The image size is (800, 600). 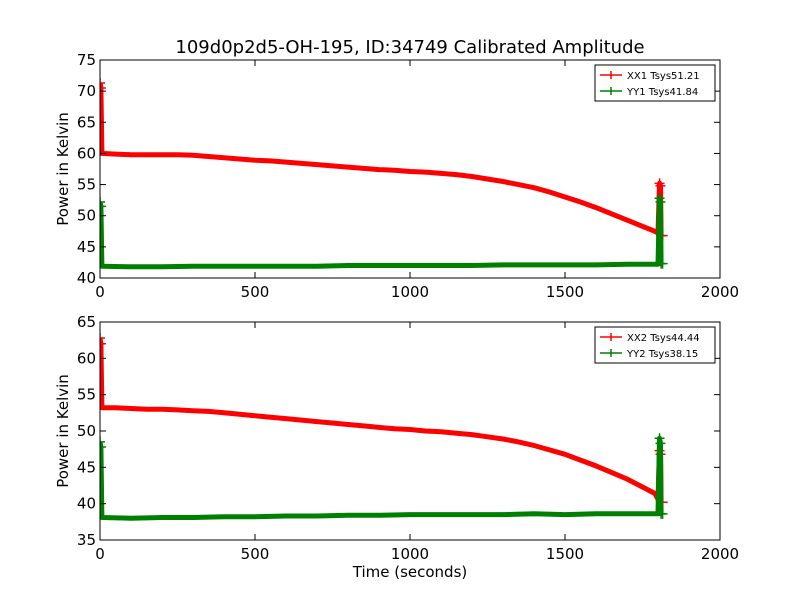 I want to click on legend-label: XX1 Tsys51.21, so click(x=663, y=76).